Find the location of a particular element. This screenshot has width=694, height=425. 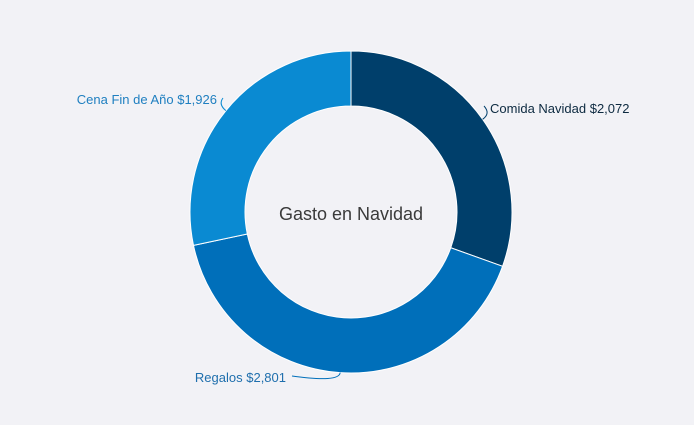

slice-label-regalos: Regalos $2,801 is located at coordinates (240, 377).